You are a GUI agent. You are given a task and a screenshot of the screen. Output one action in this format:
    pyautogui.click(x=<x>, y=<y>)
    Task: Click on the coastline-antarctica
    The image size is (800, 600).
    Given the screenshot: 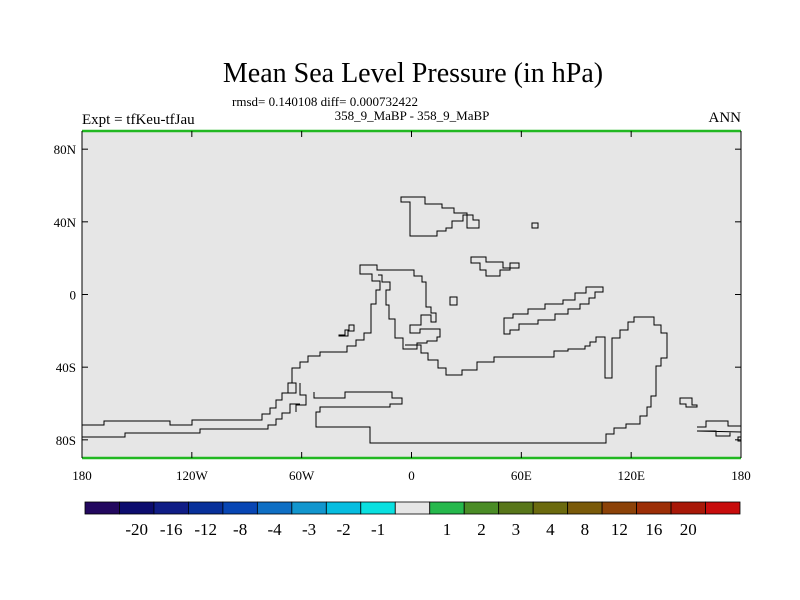 What is the action you would take?
    pyautogui.click(x=412, y=417)
    